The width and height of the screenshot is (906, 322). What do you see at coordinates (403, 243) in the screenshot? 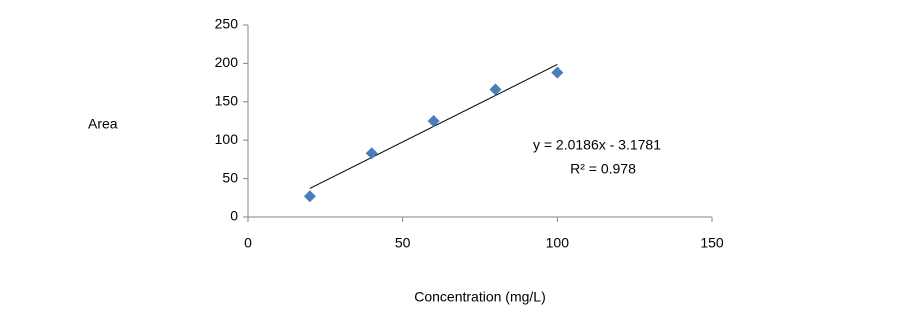
I see `x-tick-label: 50` at bounding box center [403, 243].